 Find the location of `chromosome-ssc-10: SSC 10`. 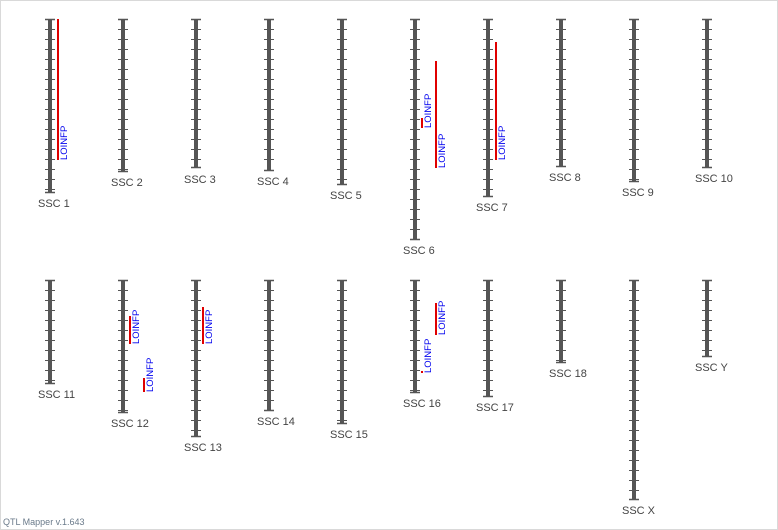

chromosome-ssc-10: SSC 10 is located at coordinates (714, 101).